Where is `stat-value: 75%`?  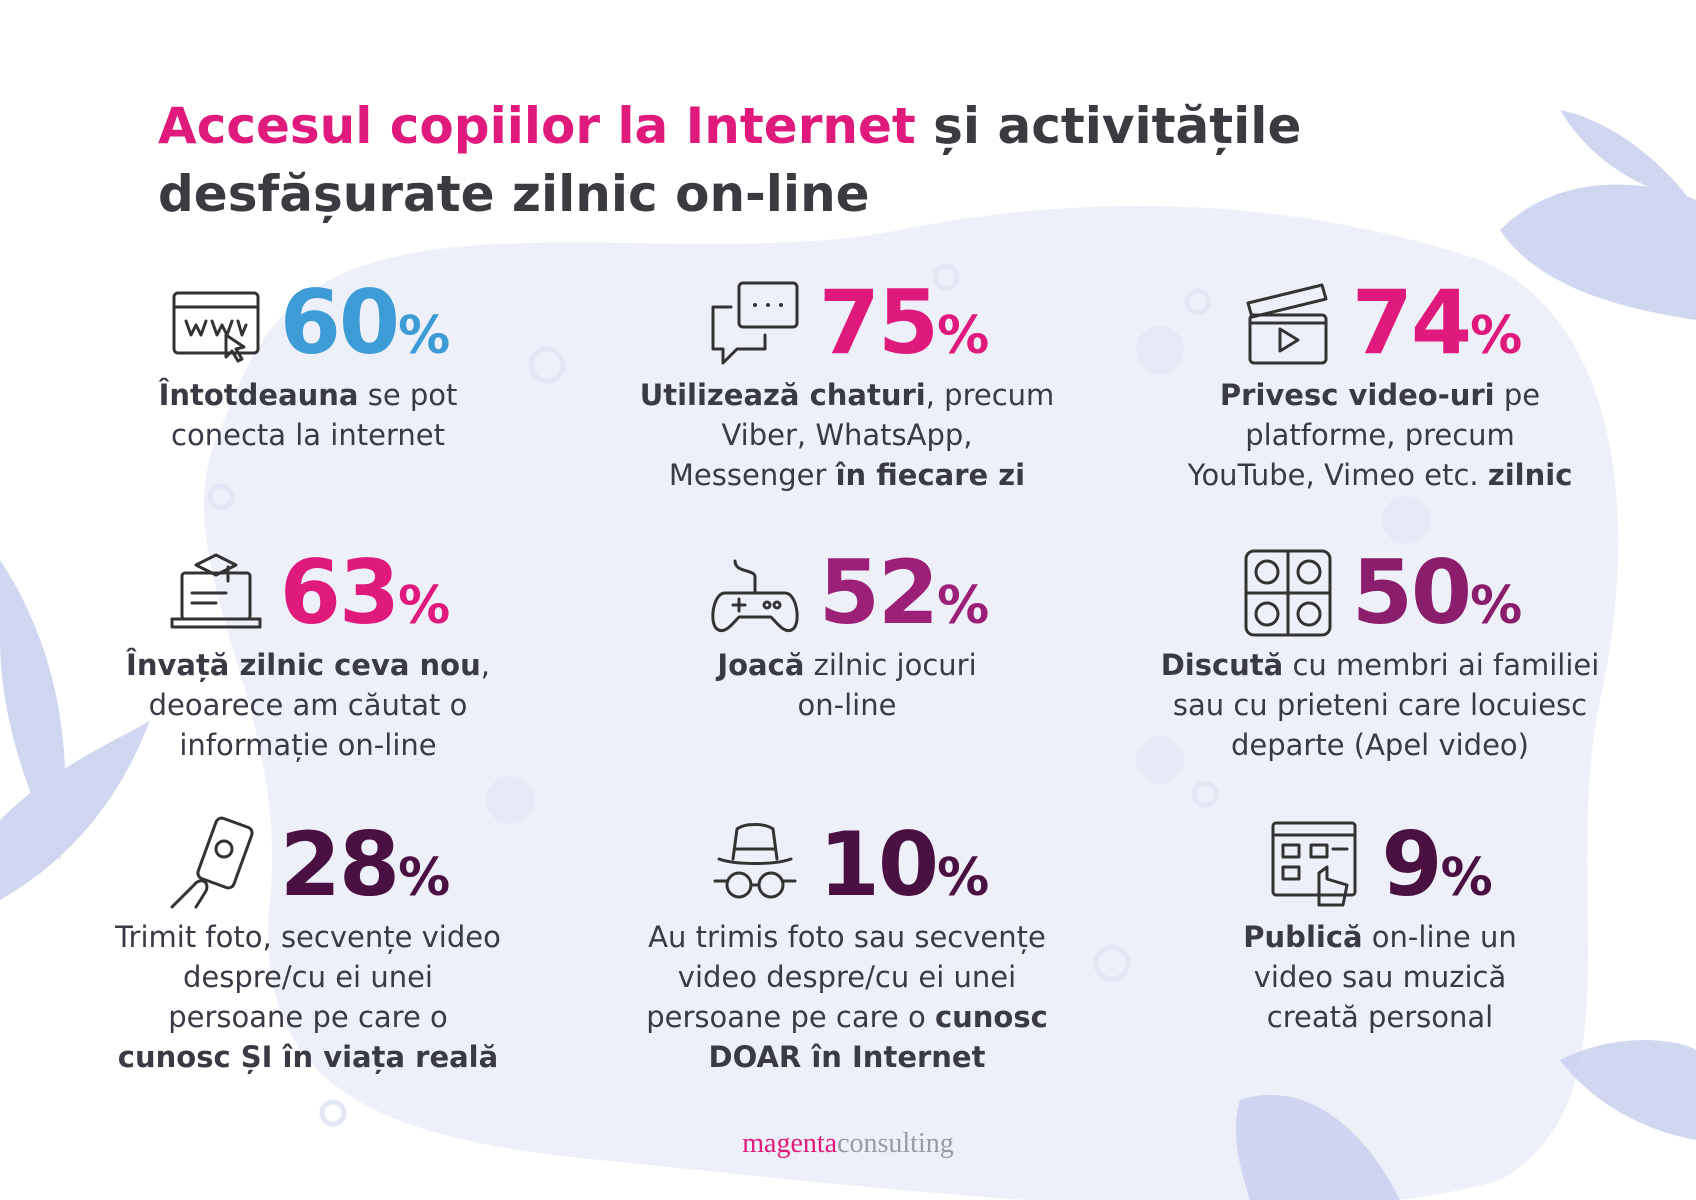 stat-value: 75% is located at coordinates (904, 322).